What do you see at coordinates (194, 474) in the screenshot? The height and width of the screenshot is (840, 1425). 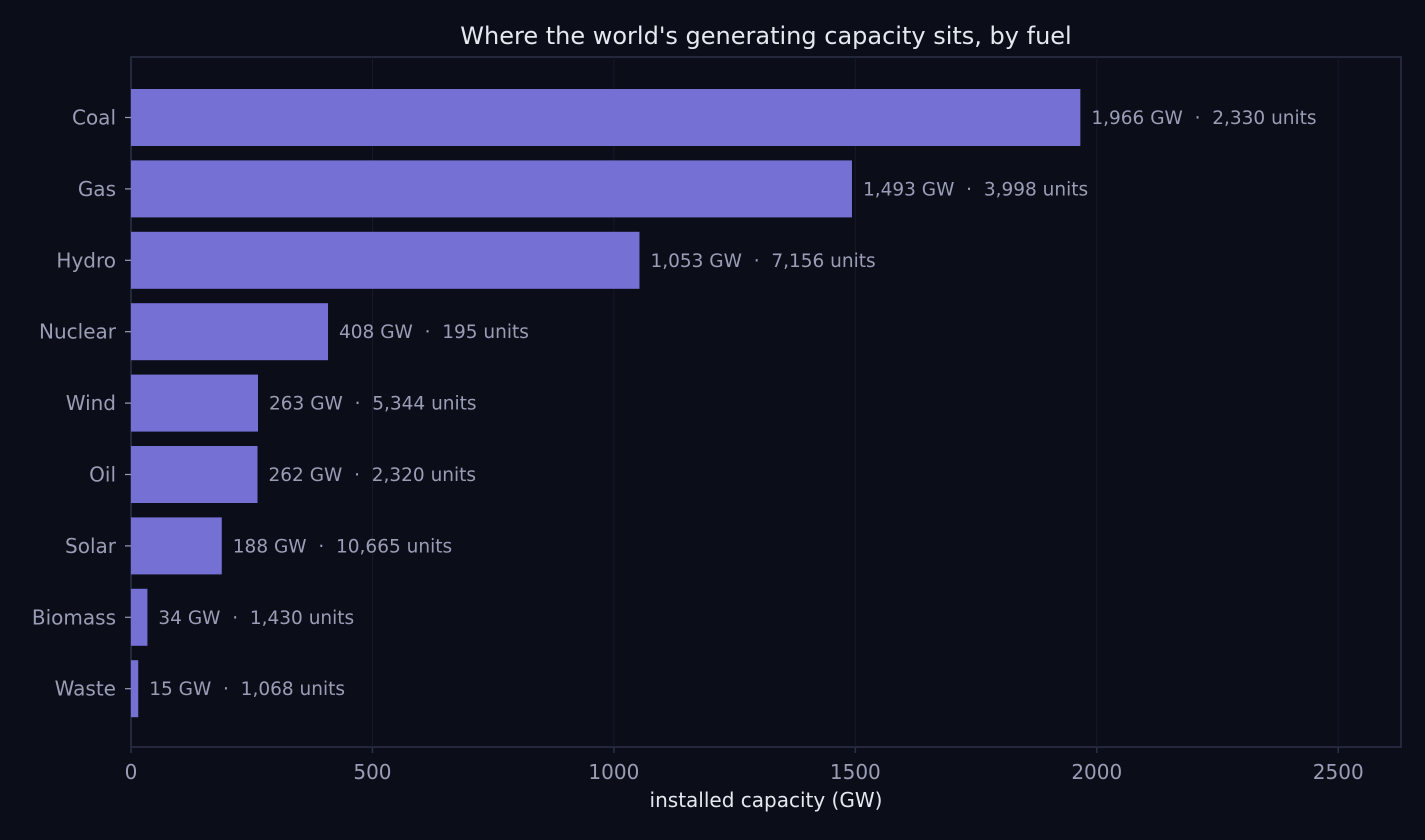 I see `bar-oil` at bounding box center [194, 474].